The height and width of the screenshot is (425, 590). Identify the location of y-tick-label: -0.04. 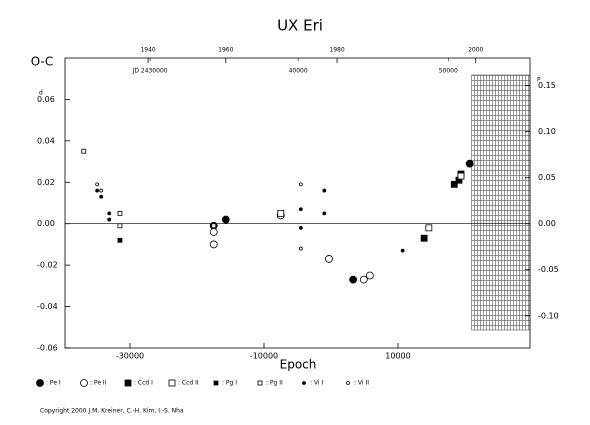
(47, 306).